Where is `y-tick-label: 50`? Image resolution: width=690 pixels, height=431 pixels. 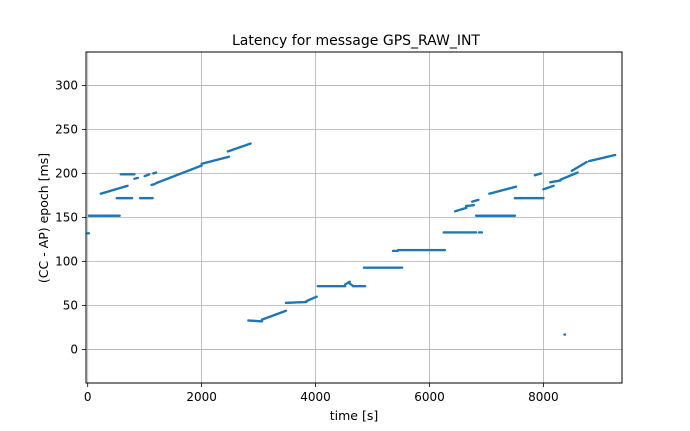
y-tick-label: 50 is located at coordinates (70, 306).